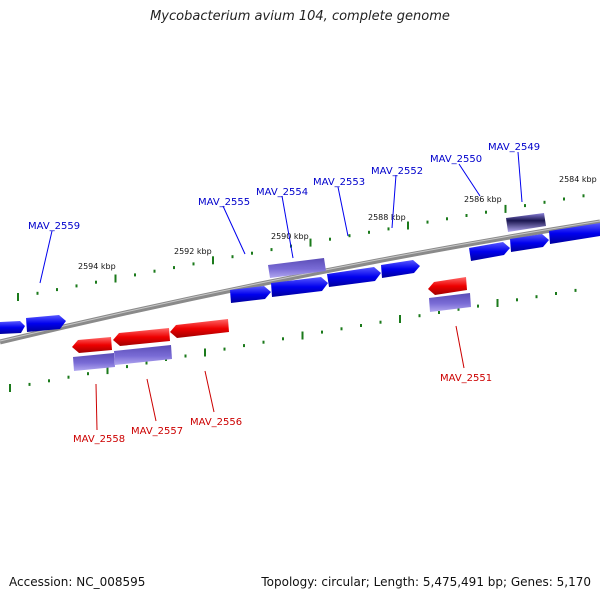 The width and height of the screenshot is (600, 600). What do you see at coordinates (216, 422) in the screenshot?
I see `gene-label-mav-2556: MAV_2556` at bounding box center [216, 422].